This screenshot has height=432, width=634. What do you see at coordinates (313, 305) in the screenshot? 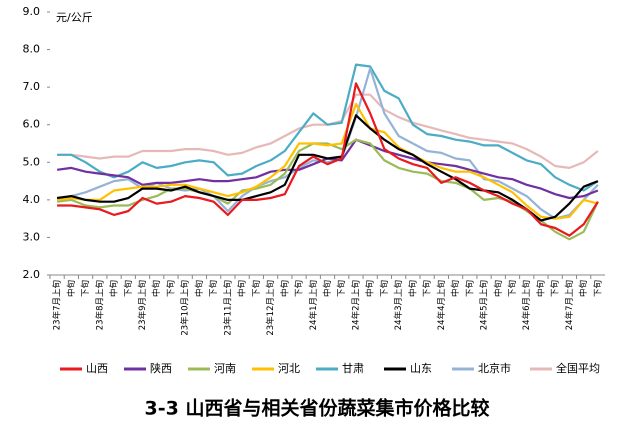
I see `x-tick-label: 24年1月上旬` at bounding box center [313, 305].